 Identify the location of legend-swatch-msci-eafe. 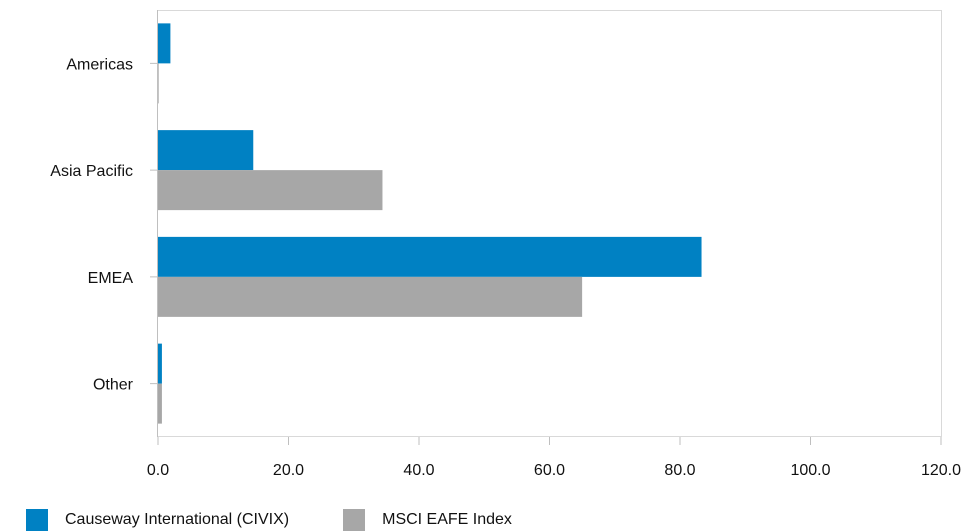
(354, 519).